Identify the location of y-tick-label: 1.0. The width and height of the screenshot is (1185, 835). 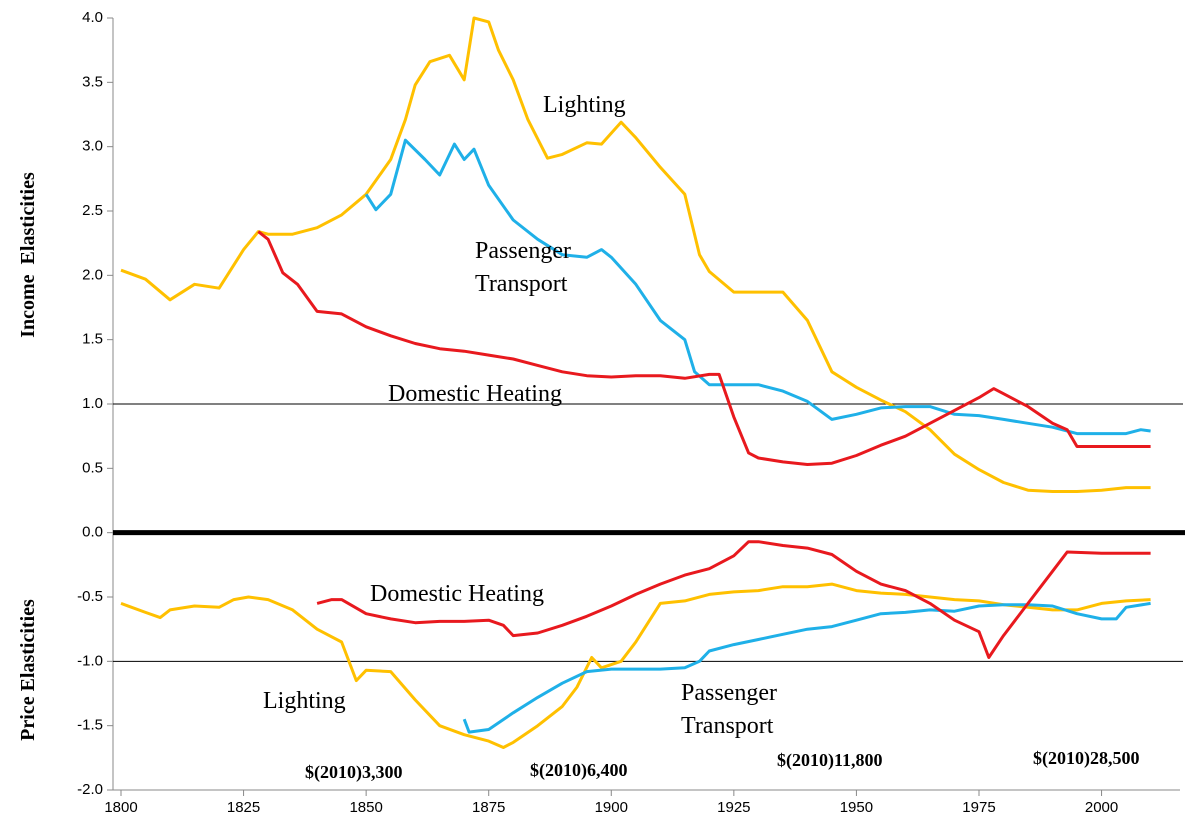
(92, 403).